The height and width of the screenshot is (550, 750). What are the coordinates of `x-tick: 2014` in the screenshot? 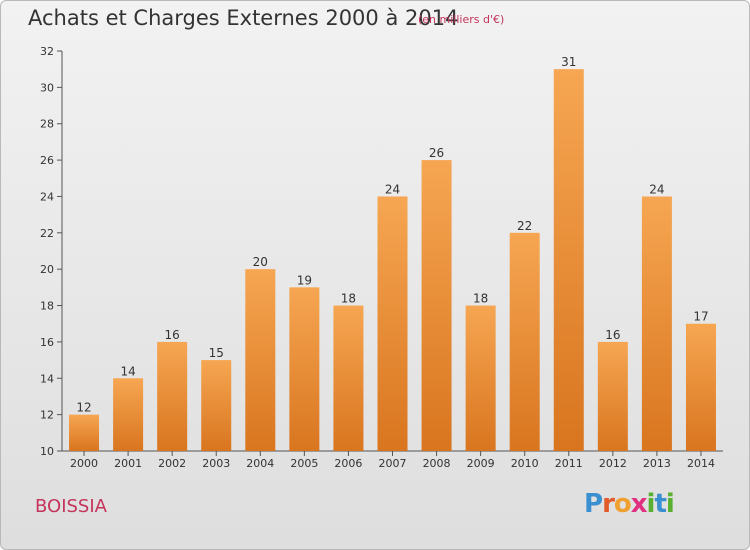 It's located at (701, 460).